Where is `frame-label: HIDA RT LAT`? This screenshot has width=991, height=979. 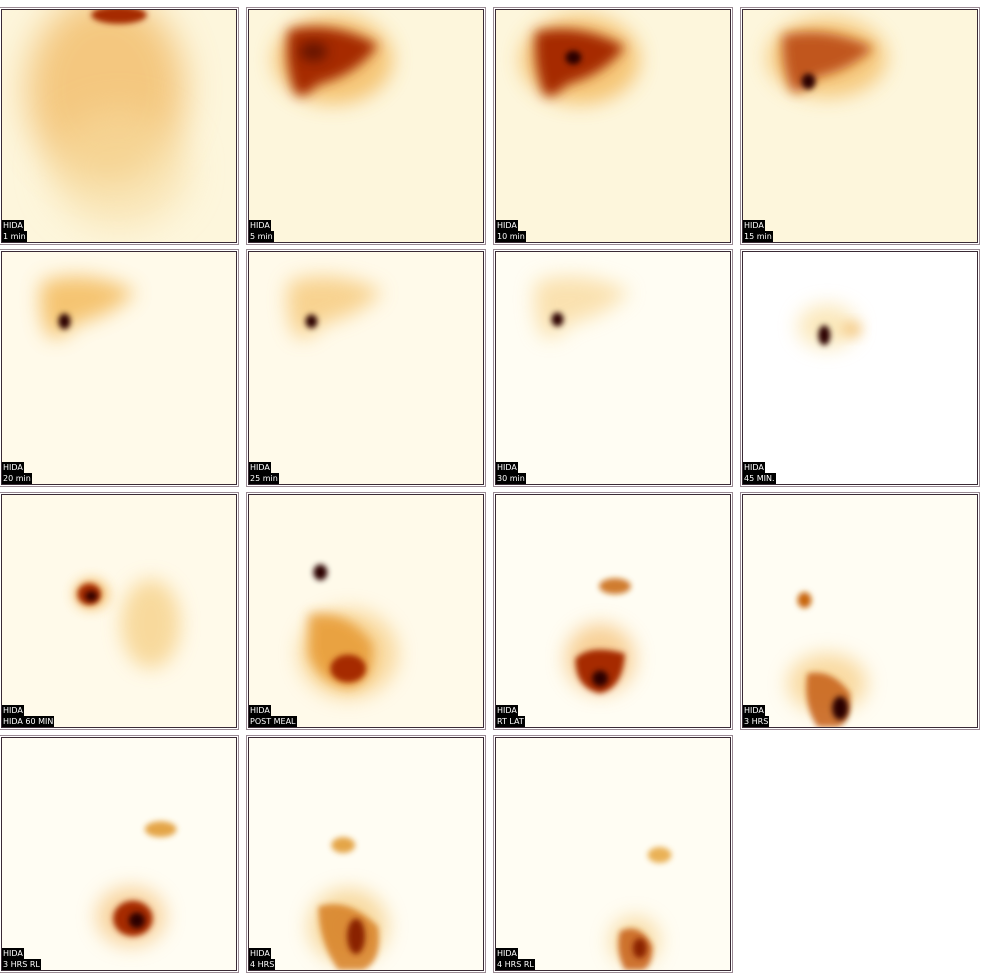 frame-label: HIDA RT LAT is located at coordinates (510, 716).